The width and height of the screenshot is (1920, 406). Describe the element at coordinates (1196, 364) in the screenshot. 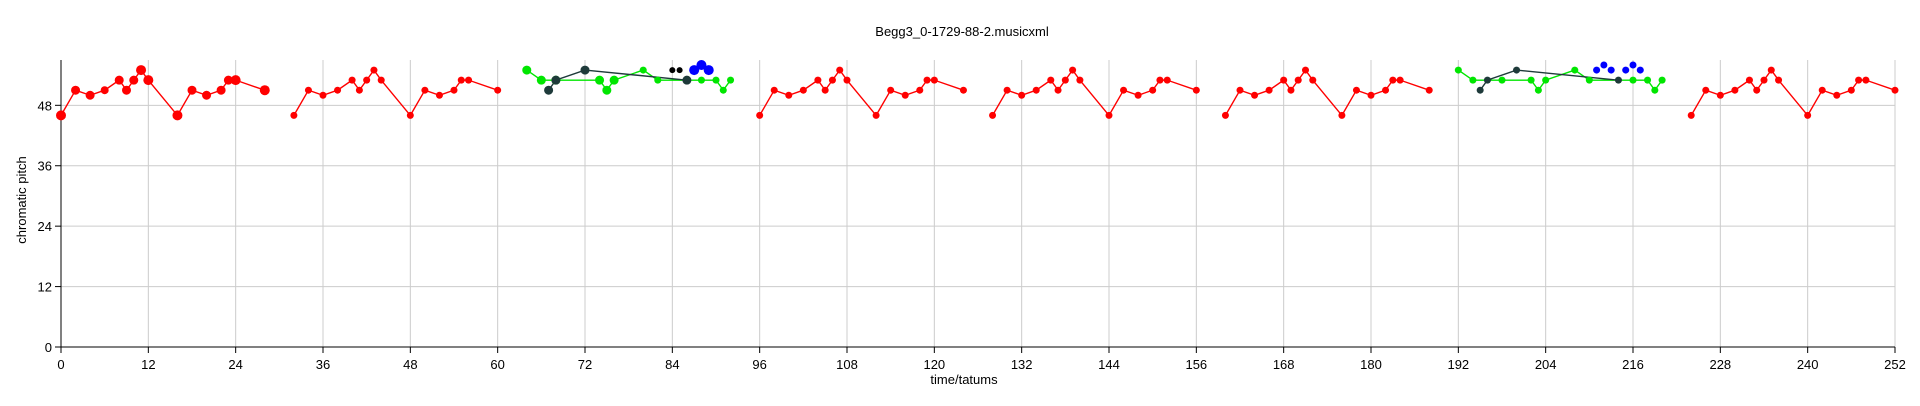

I see `x-tick-label: 156` at that location.